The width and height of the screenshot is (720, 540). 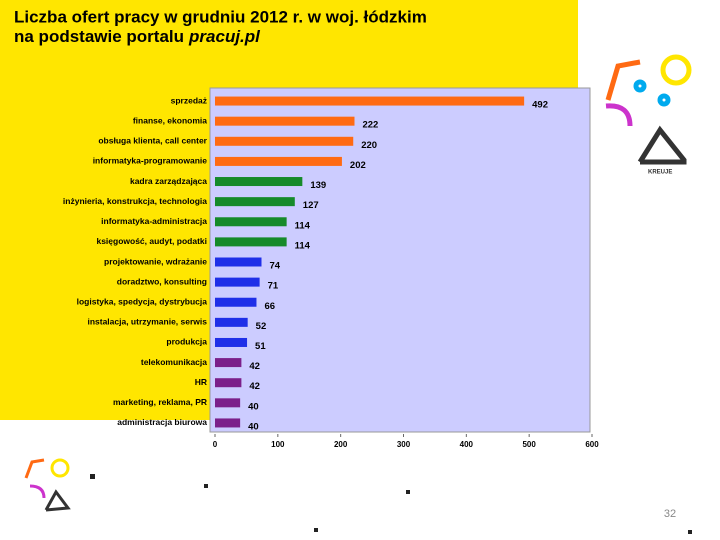 I want to click on value-label: 139, so click(x=318, y=185).